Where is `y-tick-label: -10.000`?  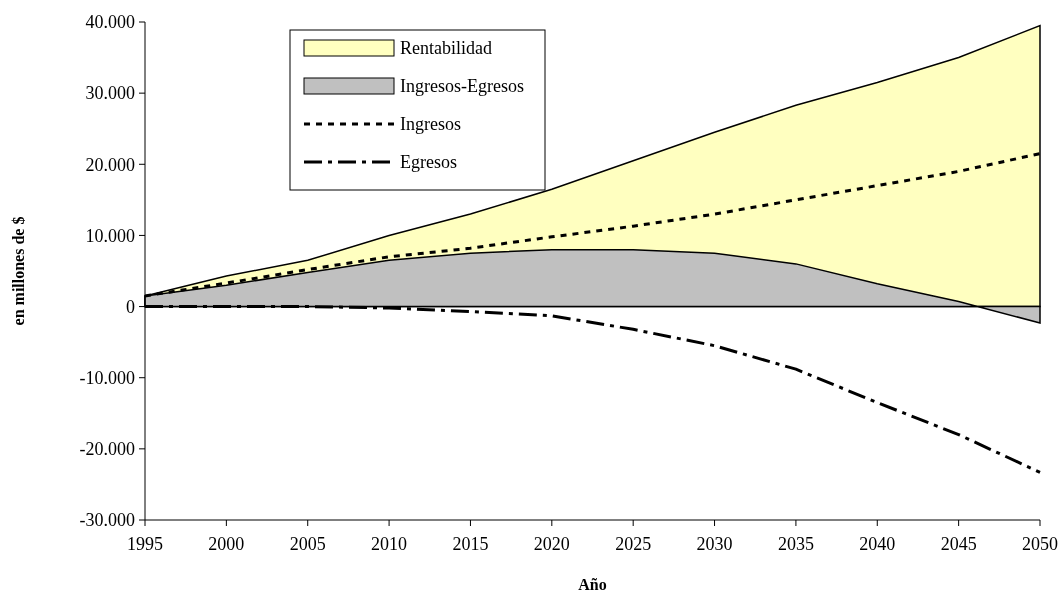
y-tick-label: -10.000 is located at coordinates (107, 378).